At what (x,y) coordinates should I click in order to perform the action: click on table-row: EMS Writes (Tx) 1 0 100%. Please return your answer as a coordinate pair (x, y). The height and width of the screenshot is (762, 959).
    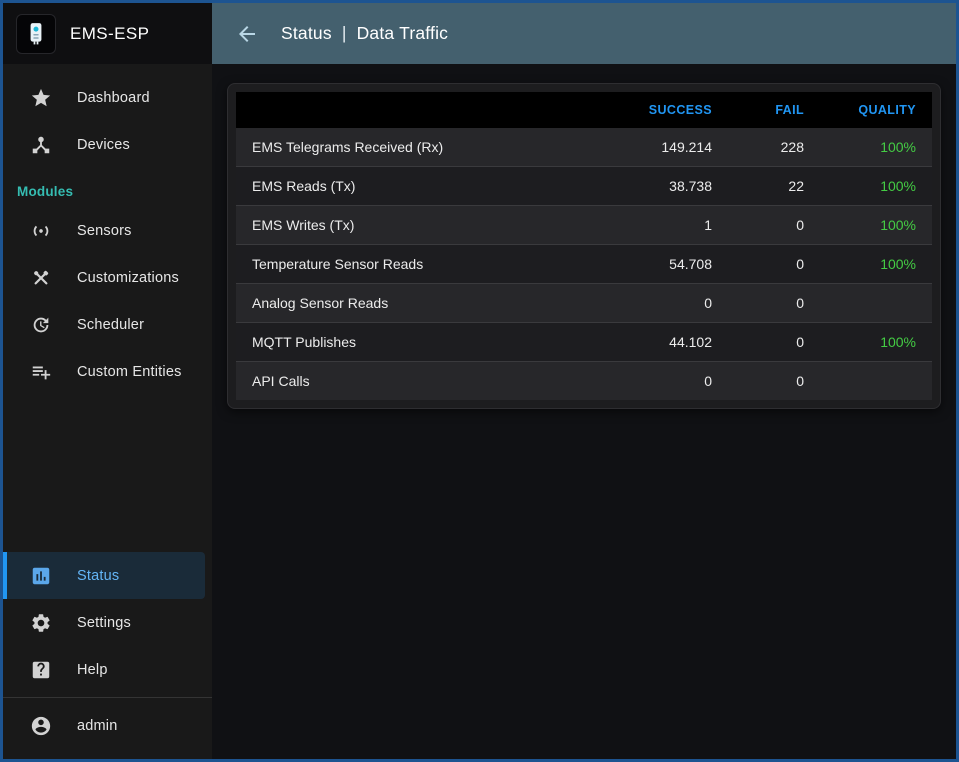
    Looking at the image, I should click on (584, 225).